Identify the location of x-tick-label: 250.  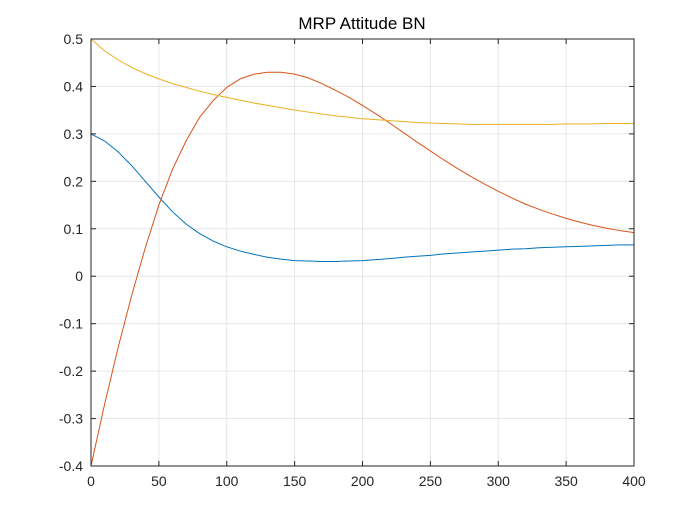
(431, 481).